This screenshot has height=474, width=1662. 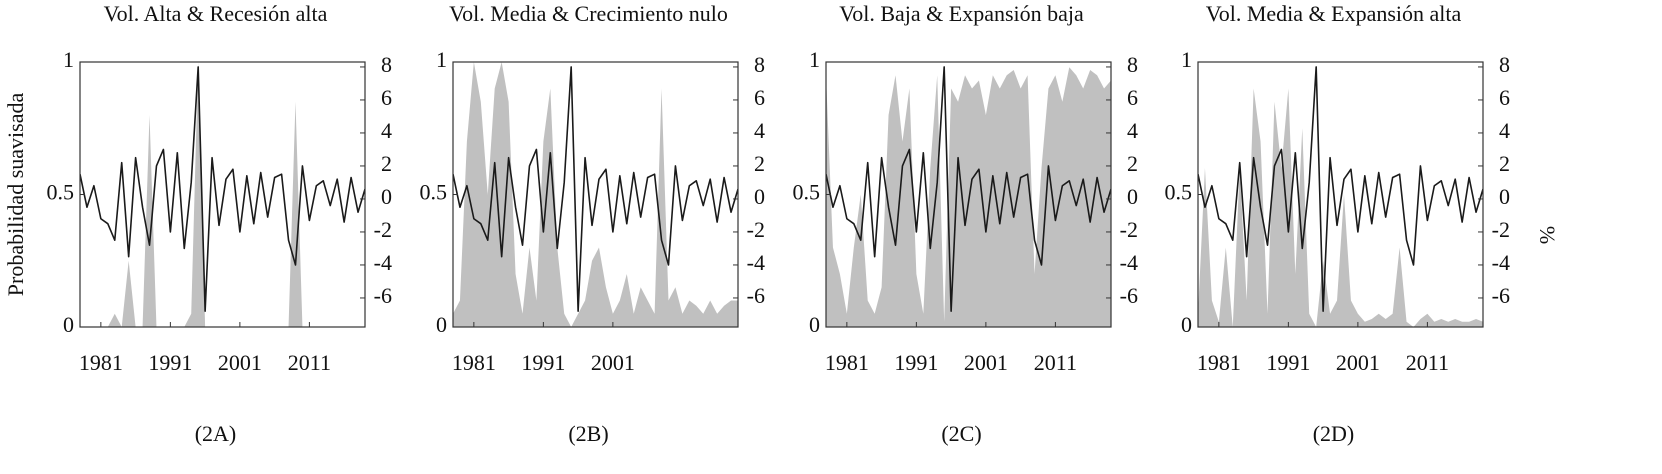 What do you see at coordinates (1334, 433) in the screenshot?
I see `panel-caption: (2D)` at bounding box center [1334, 433].